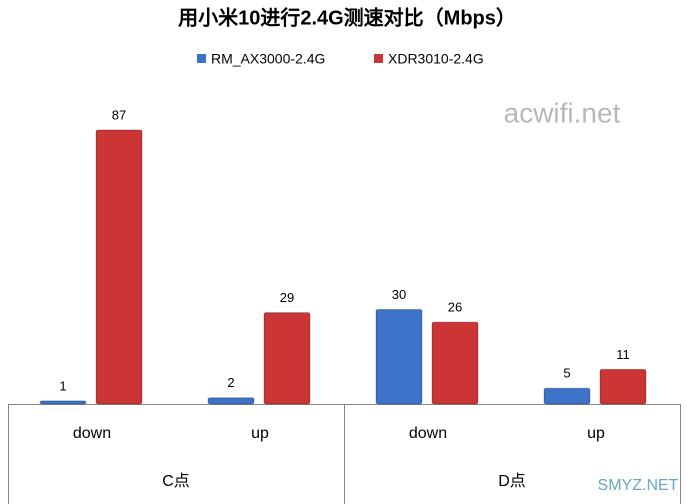  What do you see at coordinates (287, 297) in the screenshot?
I see `value-label: 29` at bounding box center [287, 297].